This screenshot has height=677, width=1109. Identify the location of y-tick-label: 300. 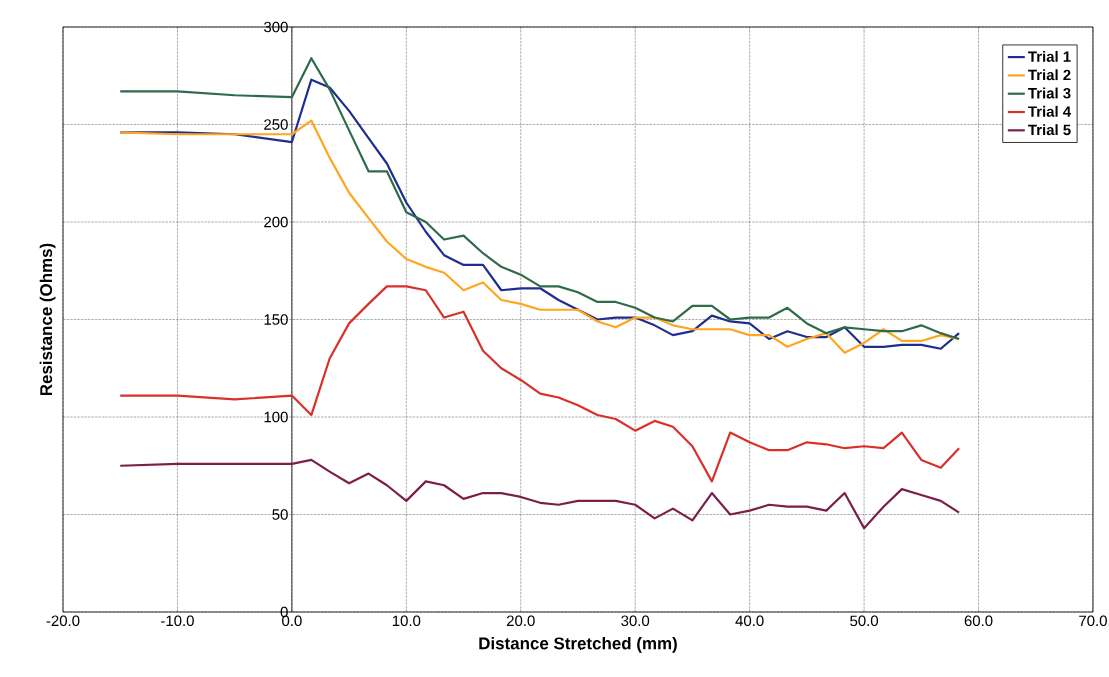
(276, 27).